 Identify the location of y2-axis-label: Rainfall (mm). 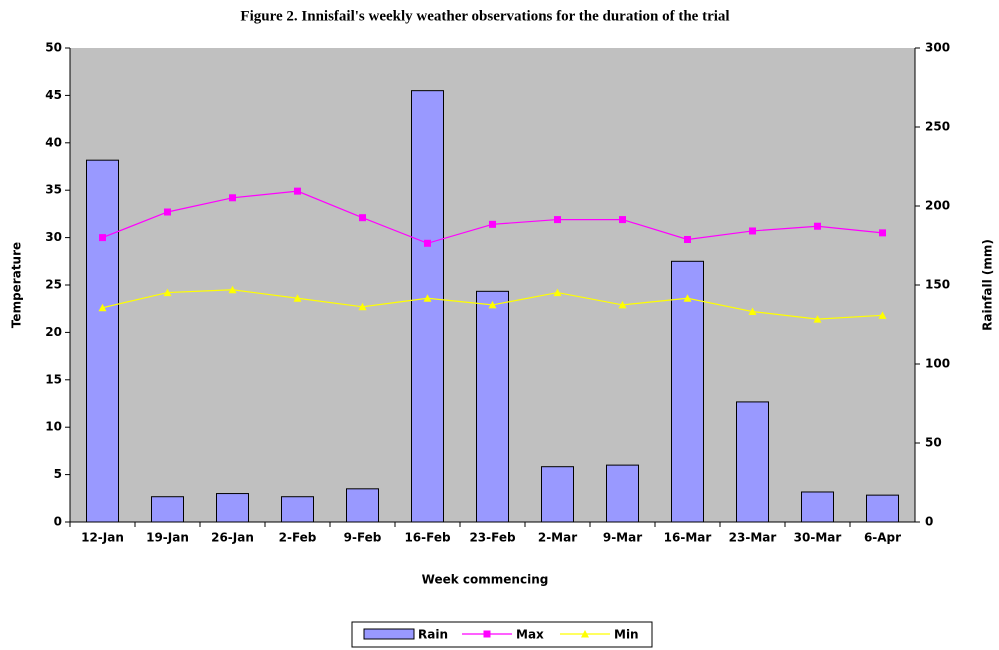
(988, 285).